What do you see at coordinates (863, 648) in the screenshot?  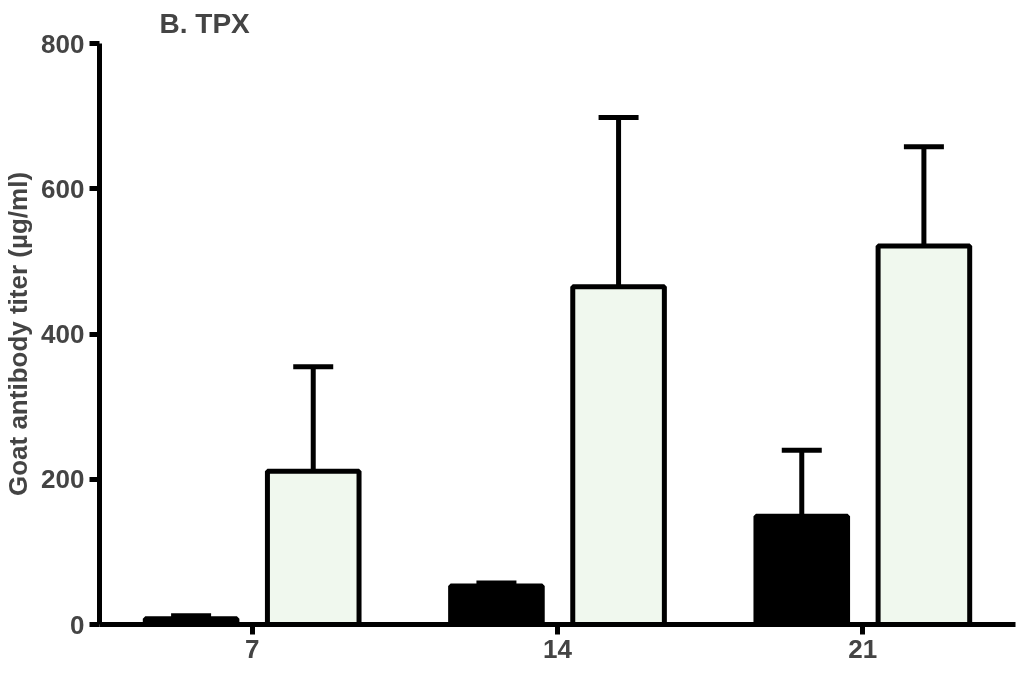 I see `x-tick-label: 21` at bounding box center [863, 648].